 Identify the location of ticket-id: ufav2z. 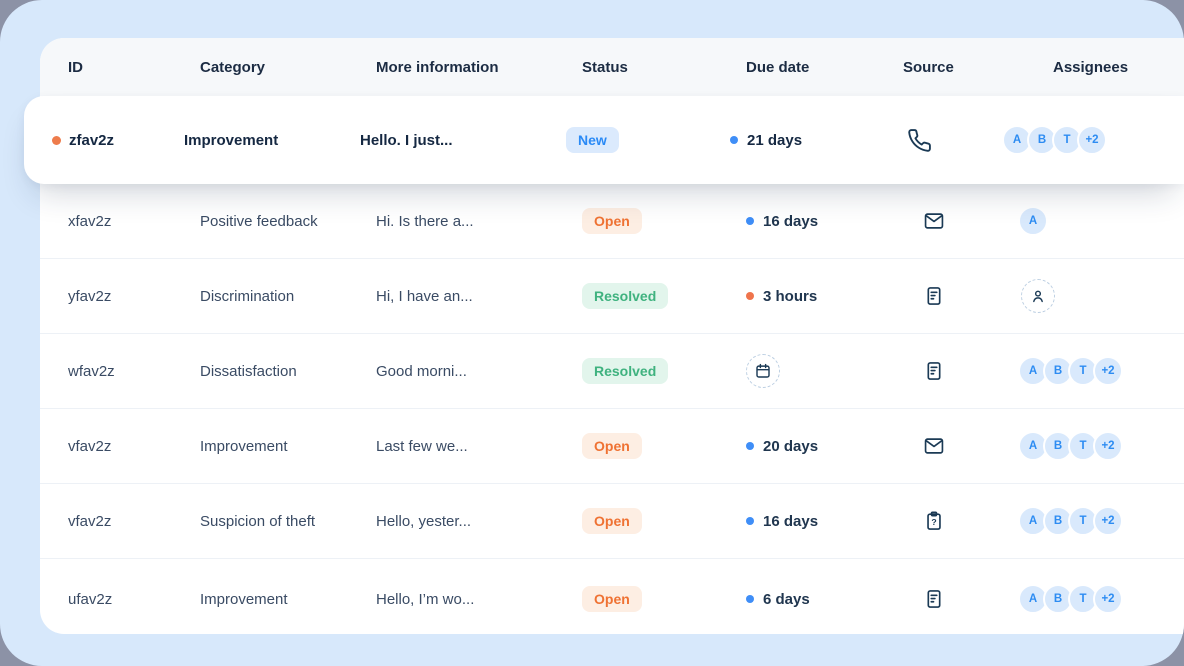
(90, 599).